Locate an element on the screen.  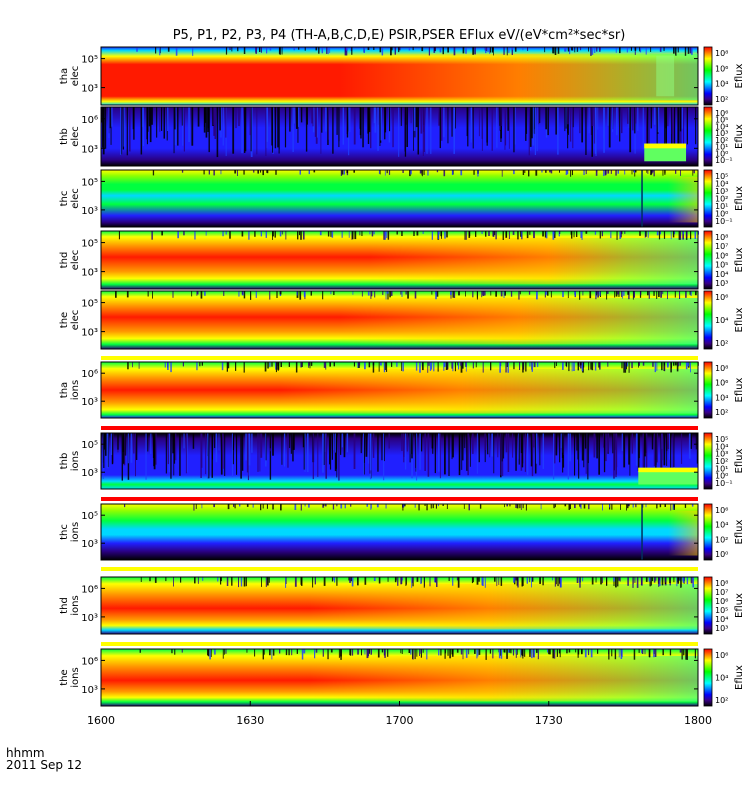
event-patch-edge is located at coordinates (665, 146).